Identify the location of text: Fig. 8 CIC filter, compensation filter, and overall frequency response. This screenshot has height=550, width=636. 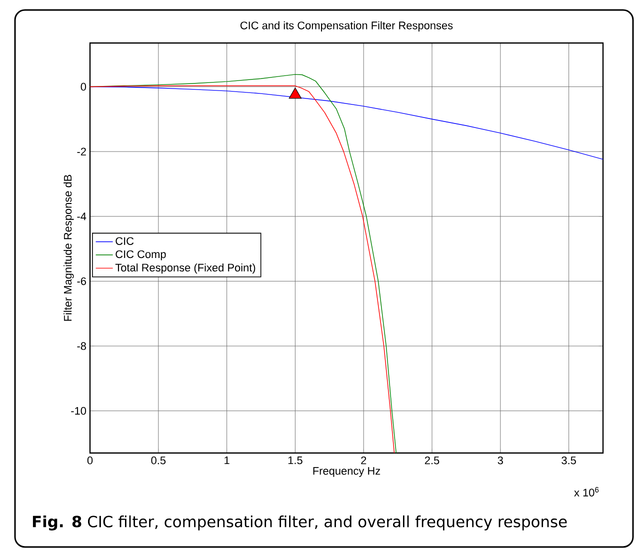
(299, 523).